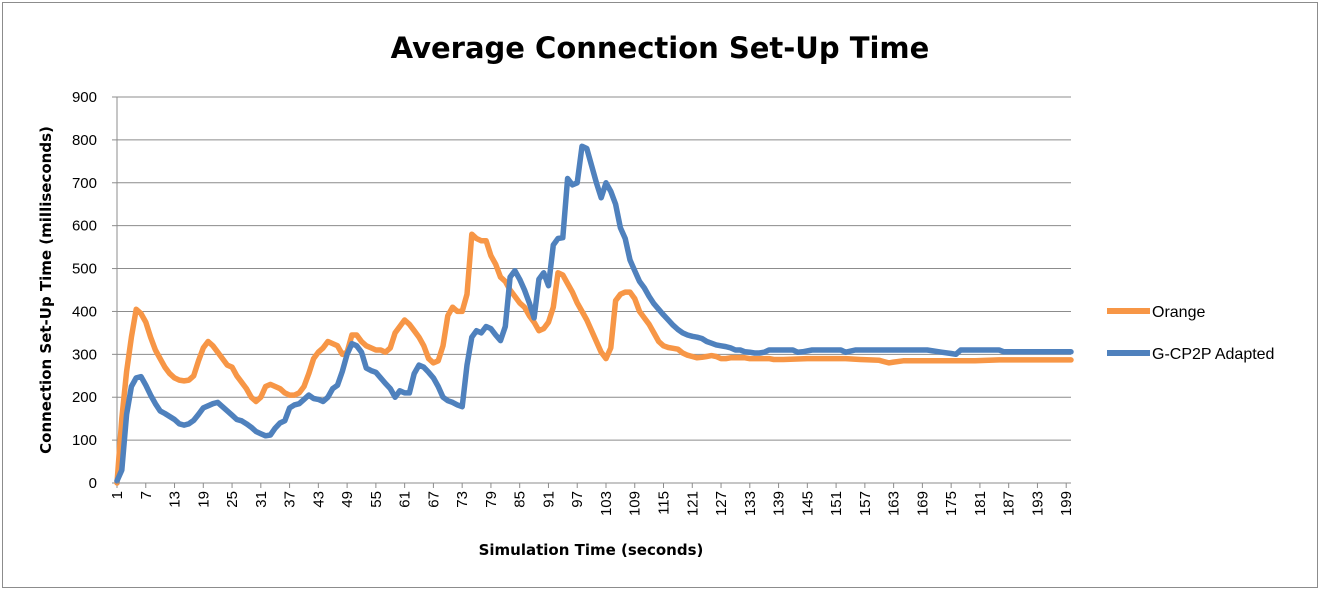  What do you see at coordinates (779, 503) in the screenshot?
I see `x-tick-label: 139` at bounding box center [779, 503].